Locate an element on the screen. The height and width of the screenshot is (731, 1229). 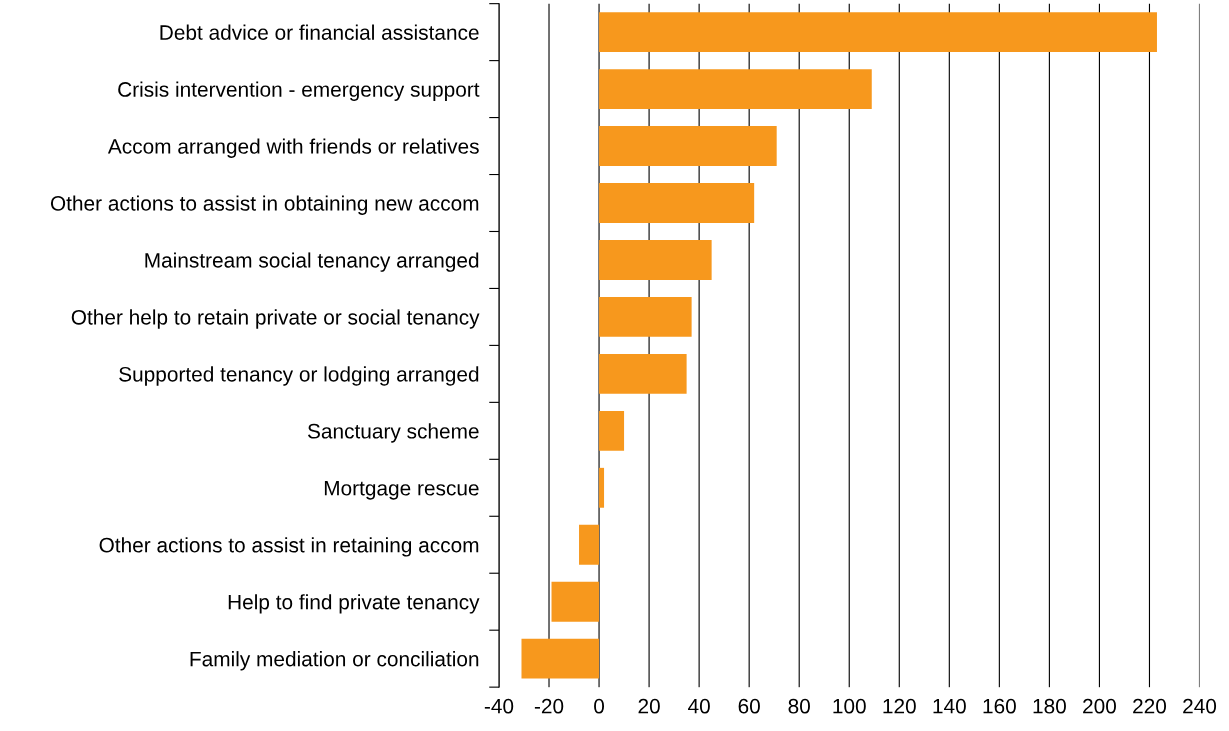
x-tick-label: 120 is located at coordinates (899, 706).